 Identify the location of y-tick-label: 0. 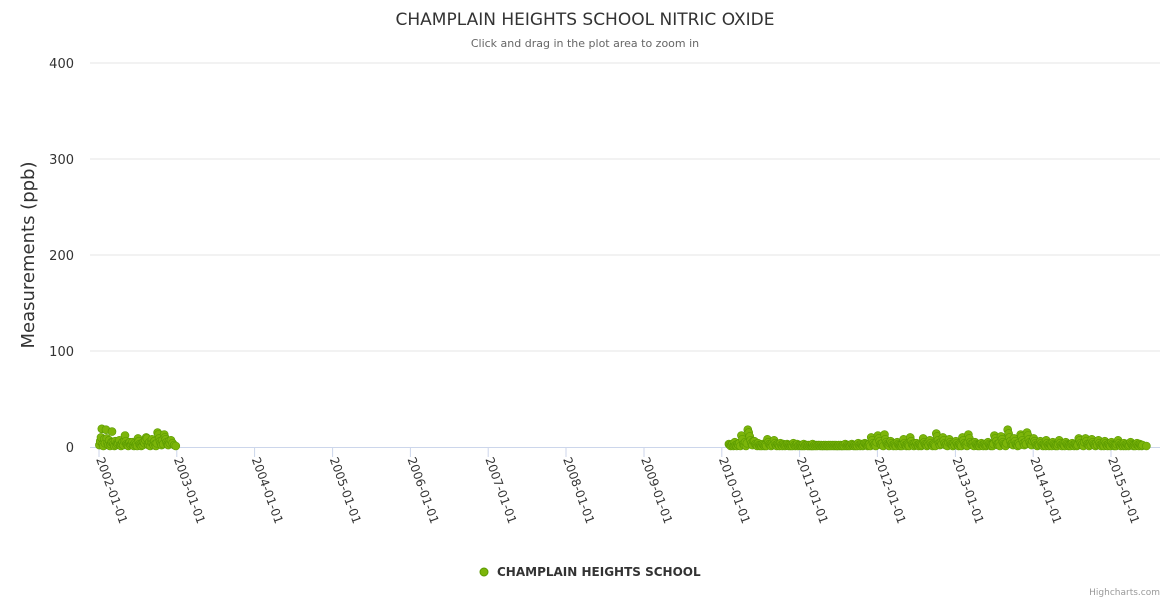
(70, 448).